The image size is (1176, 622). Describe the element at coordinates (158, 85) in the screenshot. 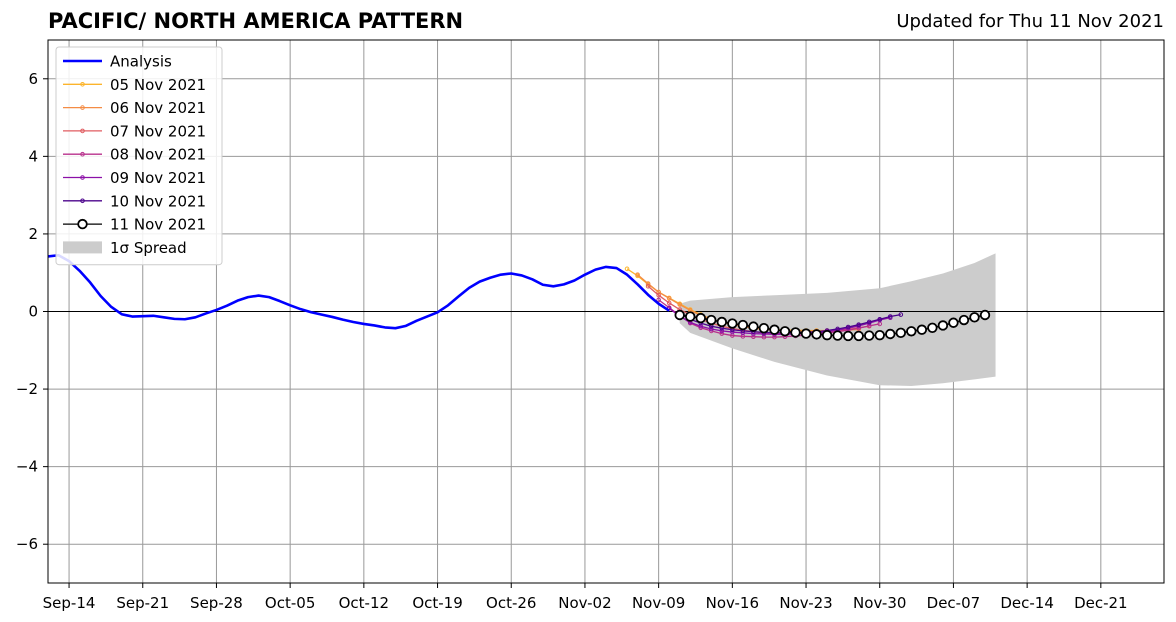

I see `legend-label: 05 Nov 2021` at that location.